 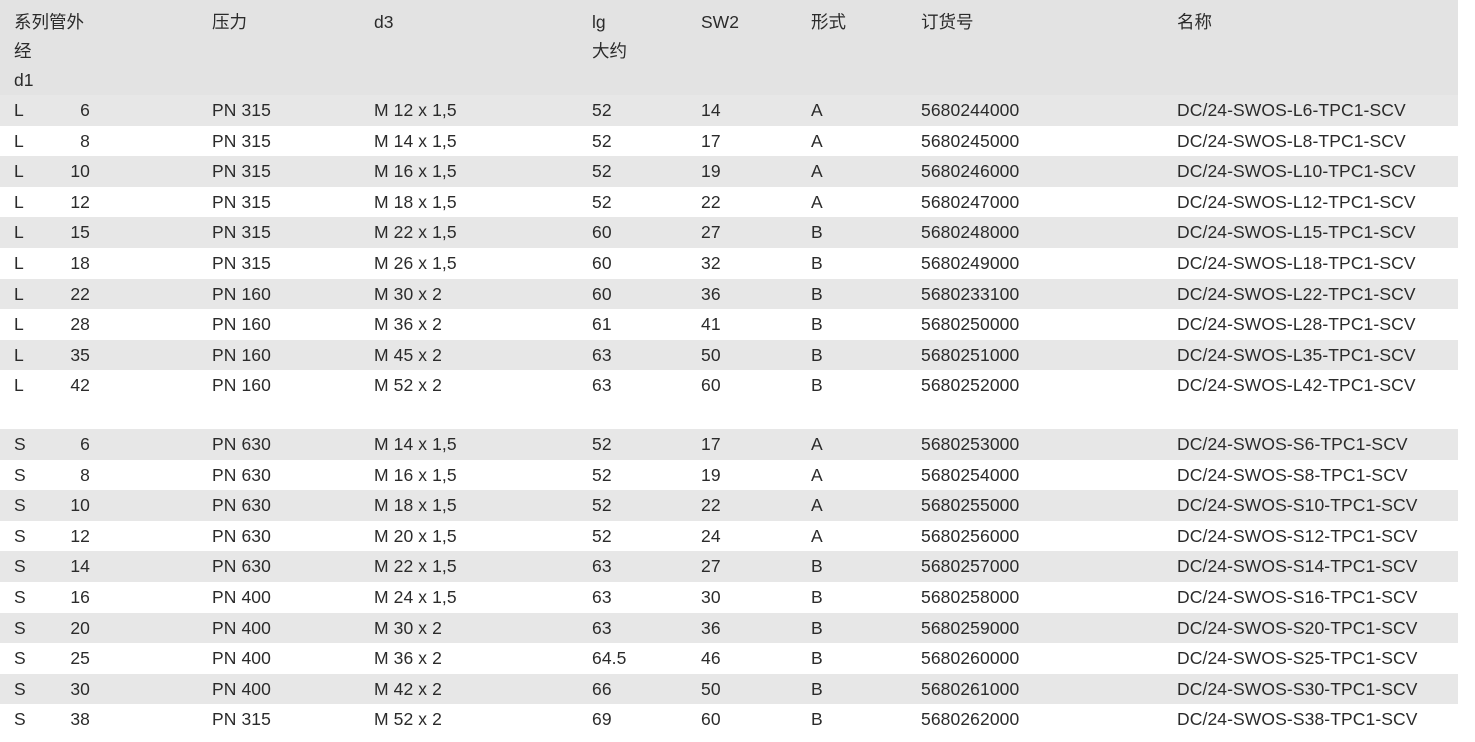 What do you see at coordinates (1296, 201) in the screenshot?
I see `cell-name: DC/24-SWOS-L12-TPC1-SCV` at bounding box center [1296, 201].